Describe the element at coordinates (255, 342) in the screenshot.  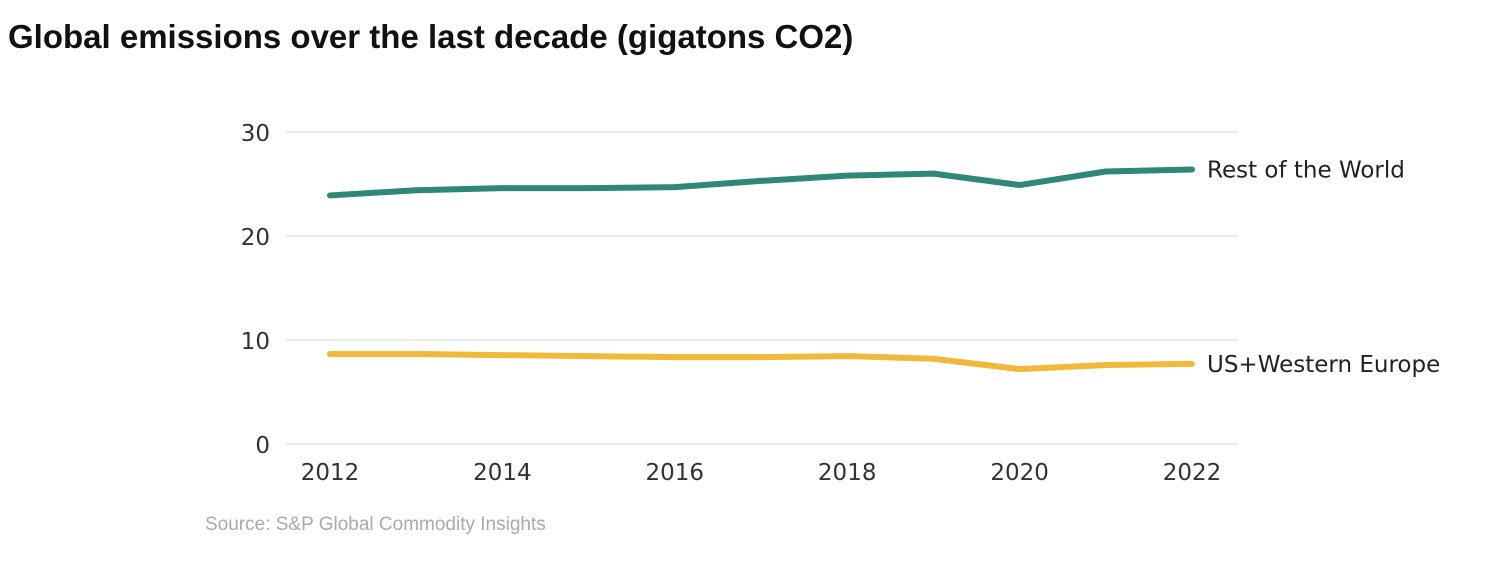
I see `y-tick-label: 10` at that location.